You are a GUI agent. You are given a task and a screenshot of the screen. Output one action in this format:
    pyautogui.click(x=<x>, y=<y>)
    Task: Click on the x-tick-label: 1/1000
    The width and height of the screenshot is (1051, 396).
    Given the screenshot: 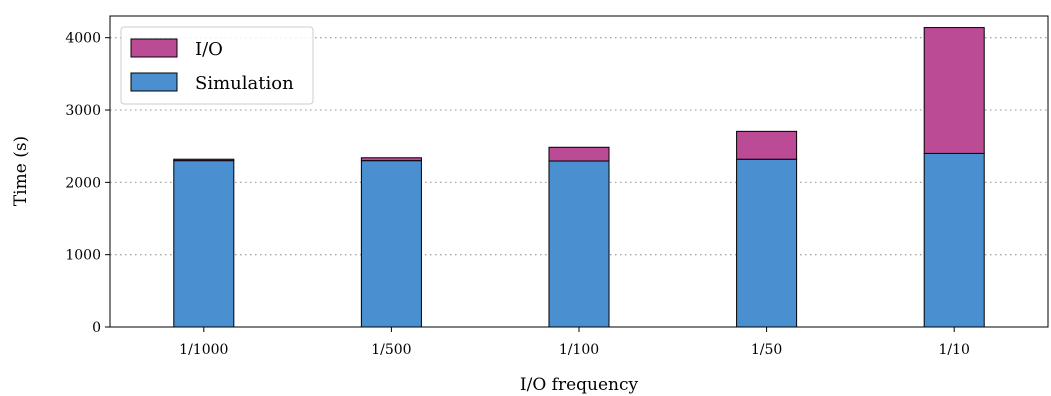 What is the action you would take?
    pyautogui.click(x=203, y=350)
    